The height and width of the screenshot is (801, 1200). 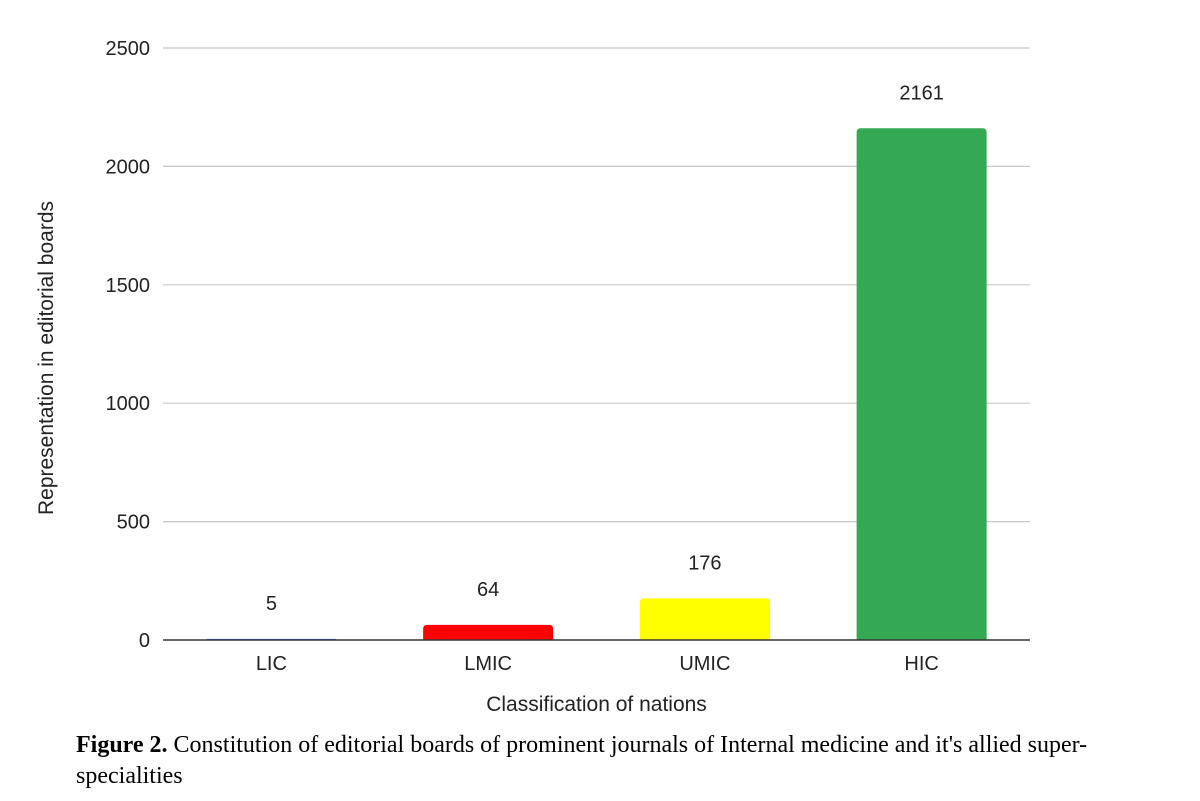 I want to click on y-tick-label: 500, so click(x=133, y=523).